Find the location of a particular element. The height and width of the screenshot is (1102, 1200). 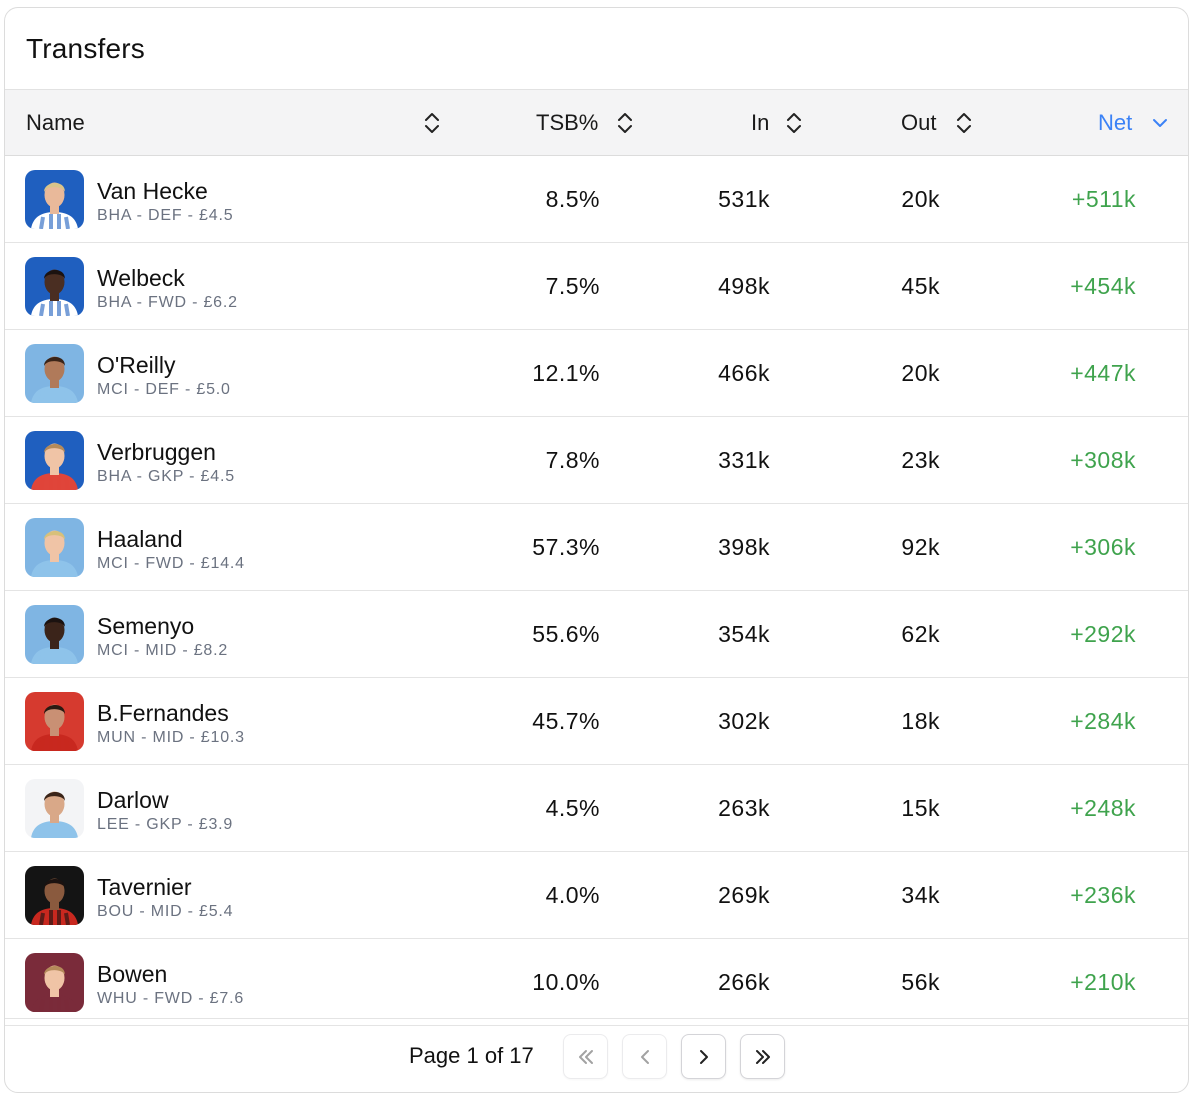

net-transfers-cell: +447k is located at coordinates (1103, 372).